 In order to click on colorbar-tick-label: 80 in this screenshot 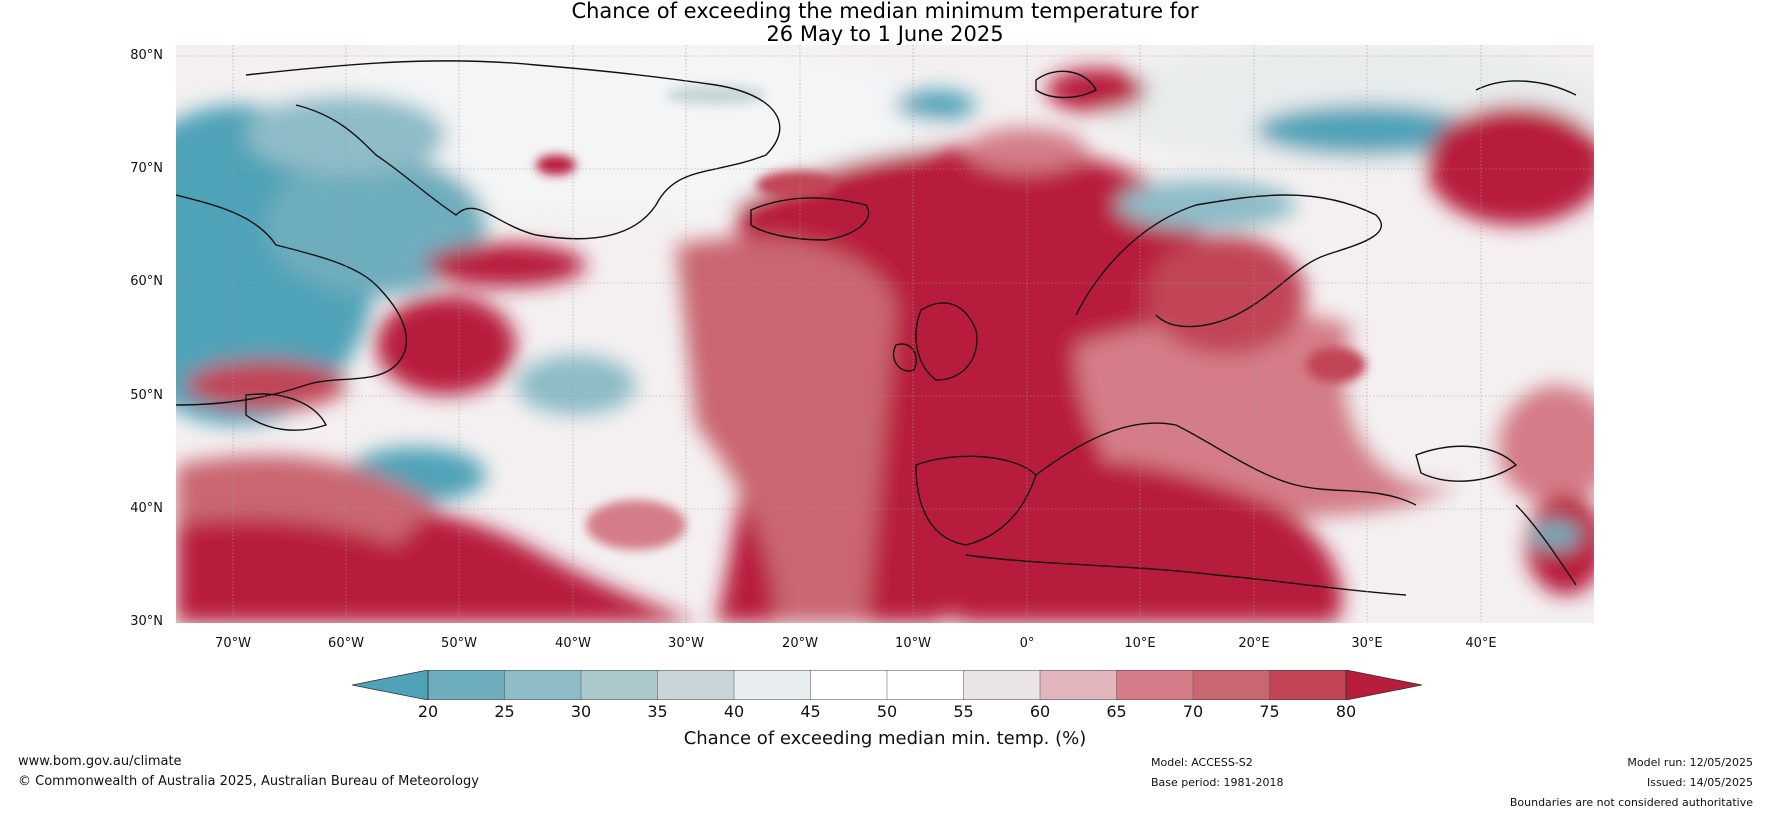, I will do `click(1346, 711)`.